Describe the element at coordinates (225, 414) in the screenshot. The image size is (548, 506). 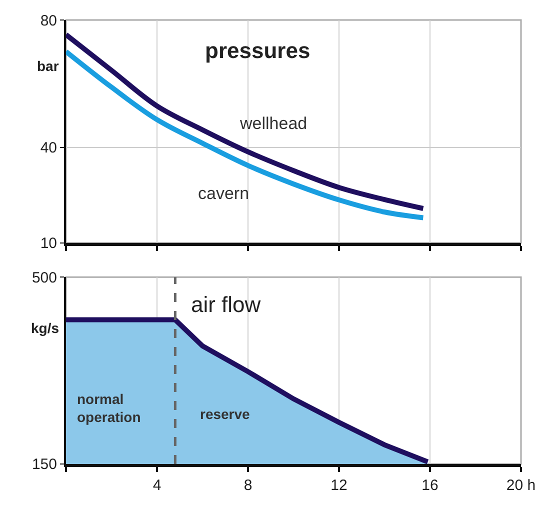
I see `annotation: reserve` at that location.